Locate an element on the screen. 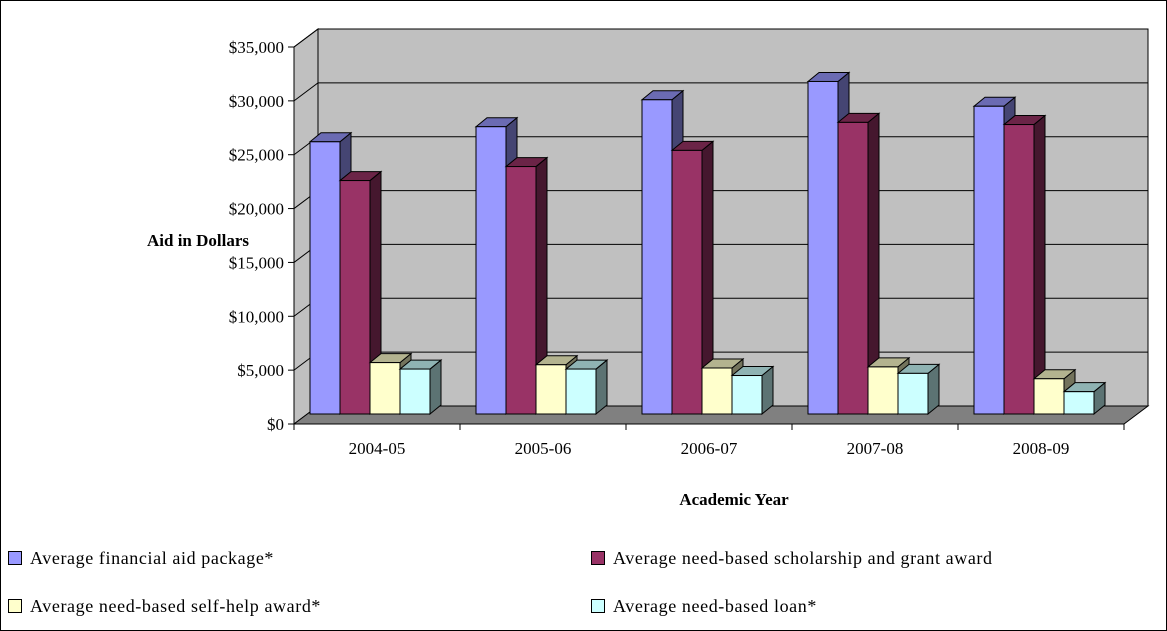  x-tick-label: 2008-09 is located at coordinates (1041, 448).